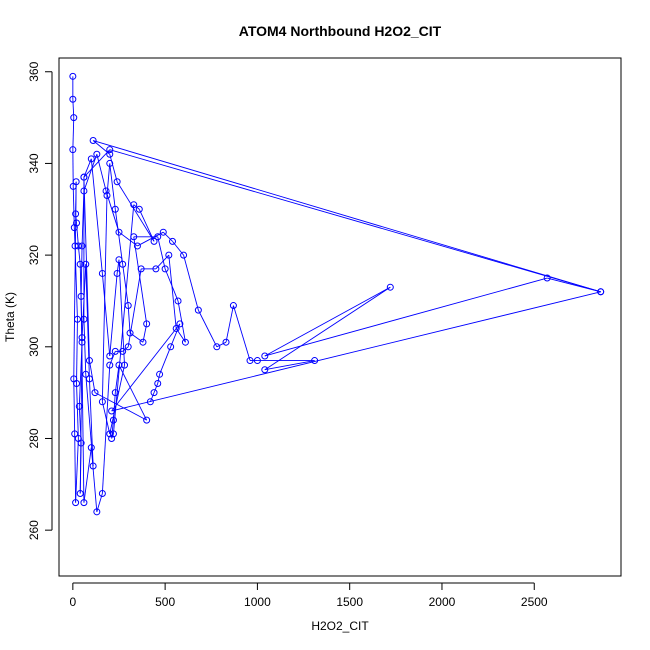  What do you see at coordinates (72, 602) in the screenshot?
I see `x-tick-label: 0` at bounding box center [72, 602].